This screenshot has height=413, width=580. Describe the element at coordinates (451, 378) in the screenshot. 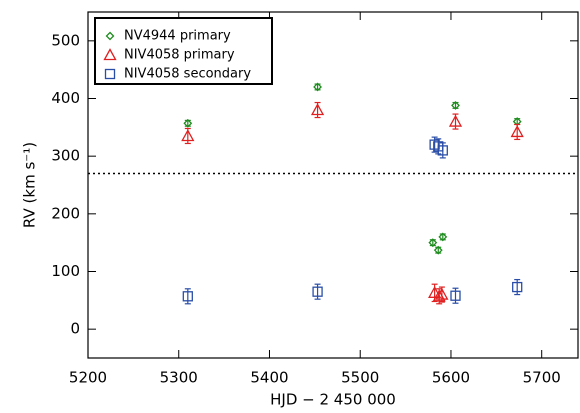

I see `x-tick-label: 5600` at that location.